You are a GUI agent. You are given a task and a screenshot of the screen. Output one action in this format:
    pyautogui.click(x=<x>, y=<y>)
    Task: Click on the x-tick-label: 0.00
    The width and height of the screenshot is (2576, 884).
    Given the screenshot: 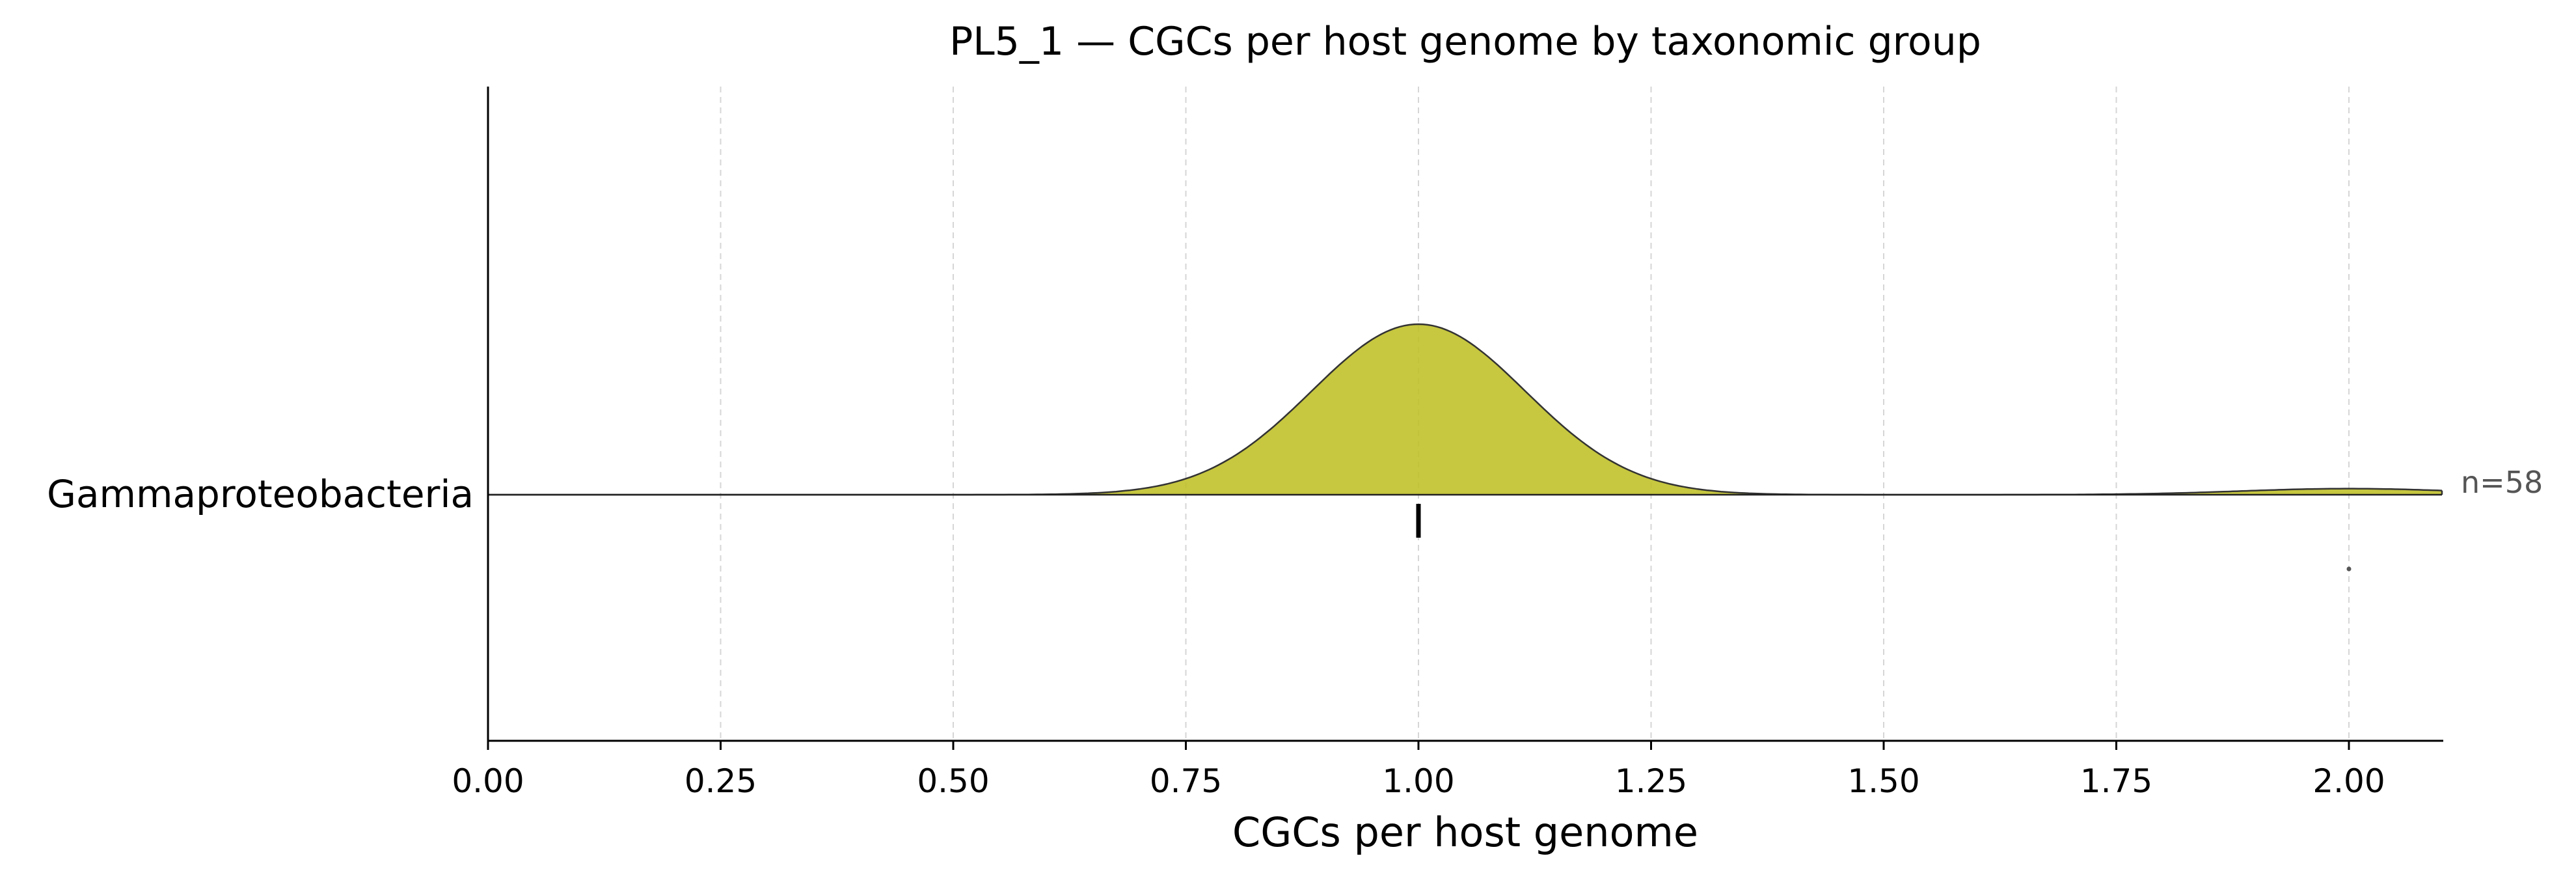 What is the action you would take?
    pyautogui.click(x=488, y=781)
    